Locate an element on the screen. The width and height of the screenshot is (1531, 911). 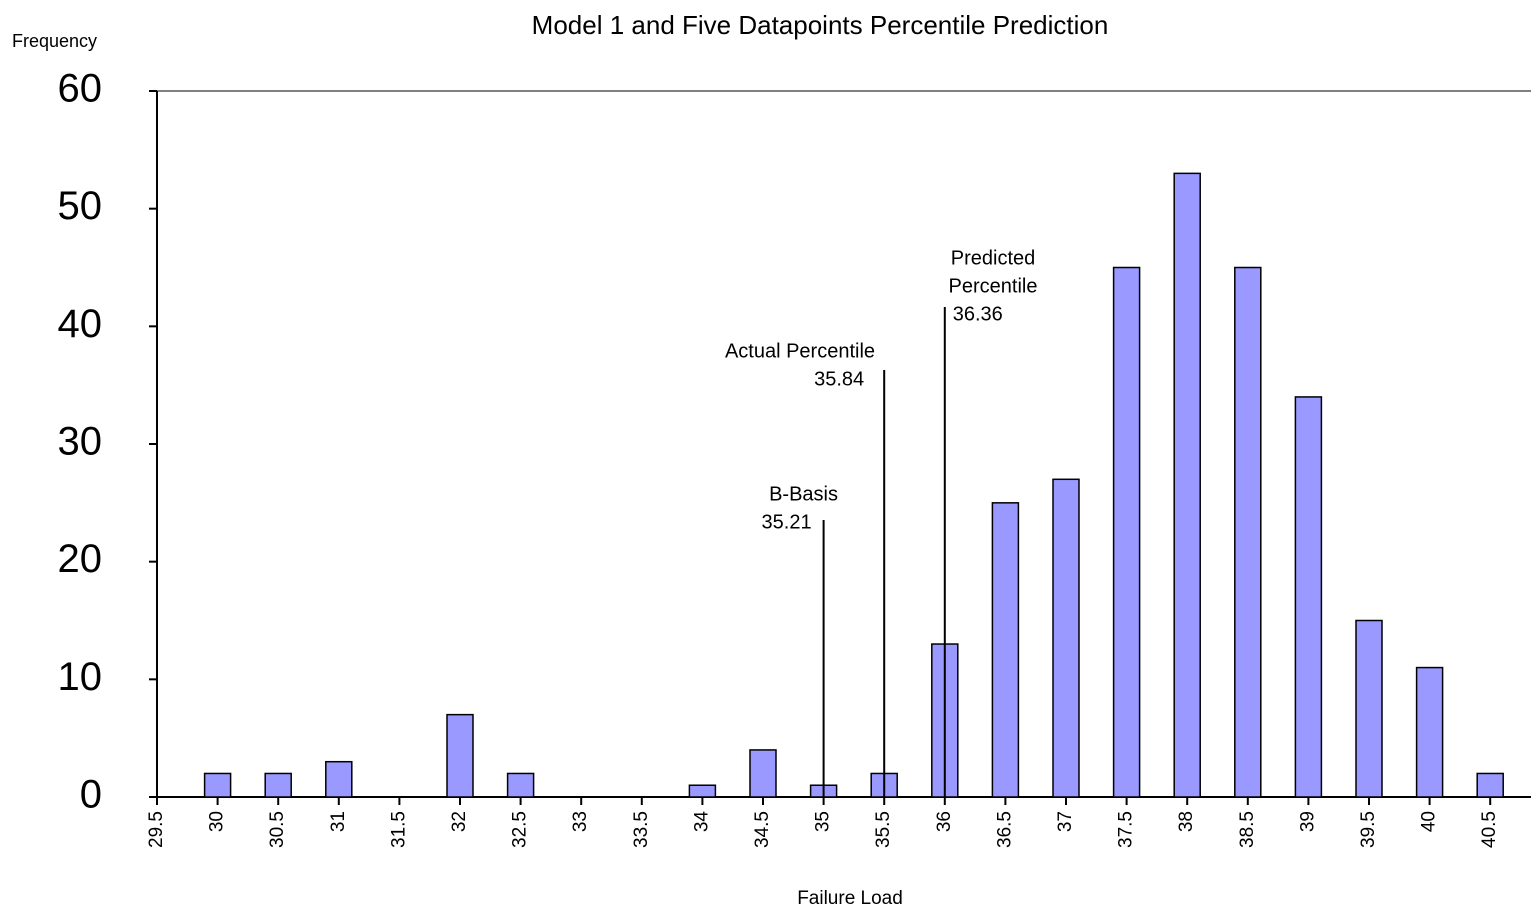
x-tick-label: 30 is located at coordinates (217, 821).